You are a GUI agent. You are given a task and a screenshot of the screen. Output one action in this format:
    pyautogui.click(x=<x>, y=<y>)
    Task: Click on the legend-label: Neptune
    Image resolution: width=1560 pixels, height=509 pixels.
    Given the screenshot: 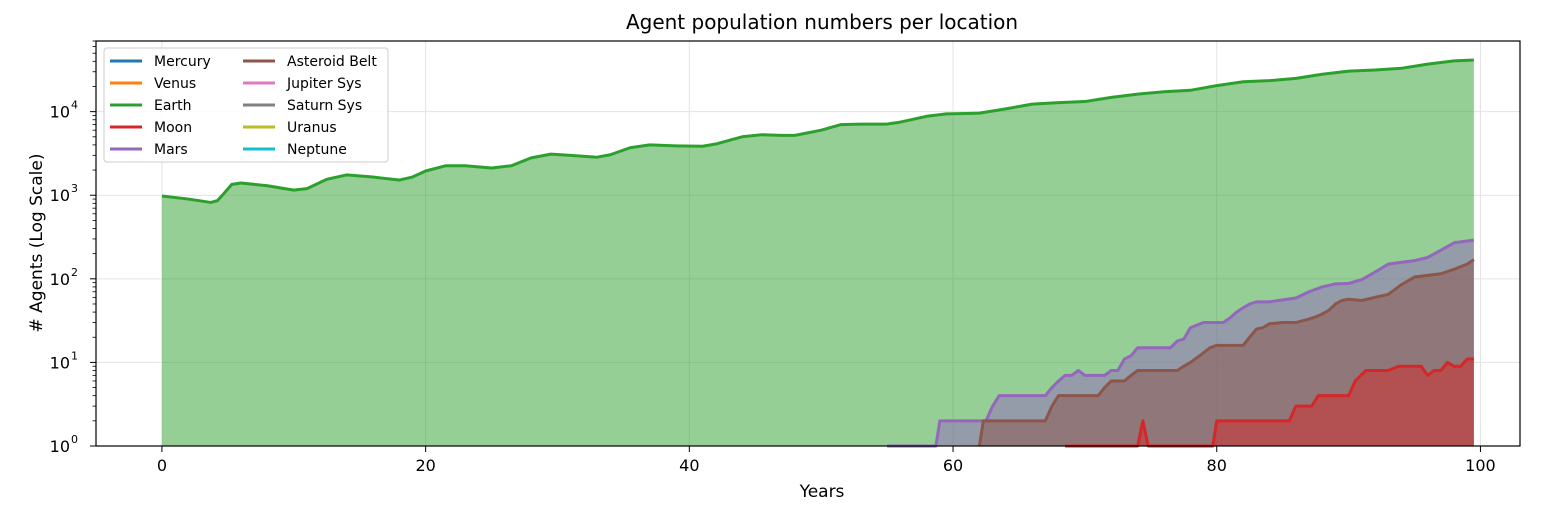 What is the action you would take?
    pyautogui.click(x=317, y=150)
    